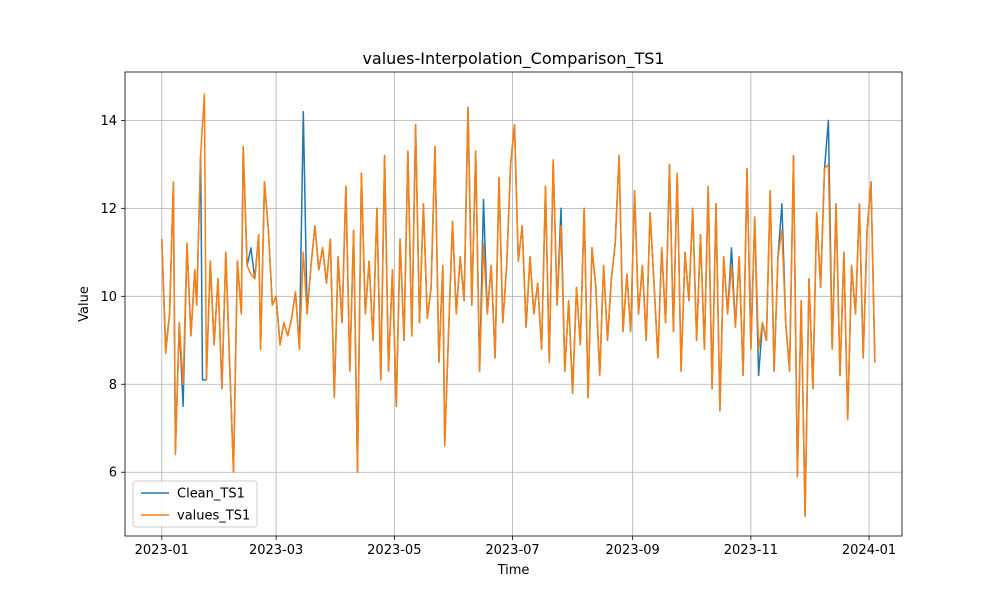 The image size is (1000, 604). What do you see at coordinates (512, 550) in the screenshot?
I see `x-tick-label: 2023-07` at bounding box center [512, 550].